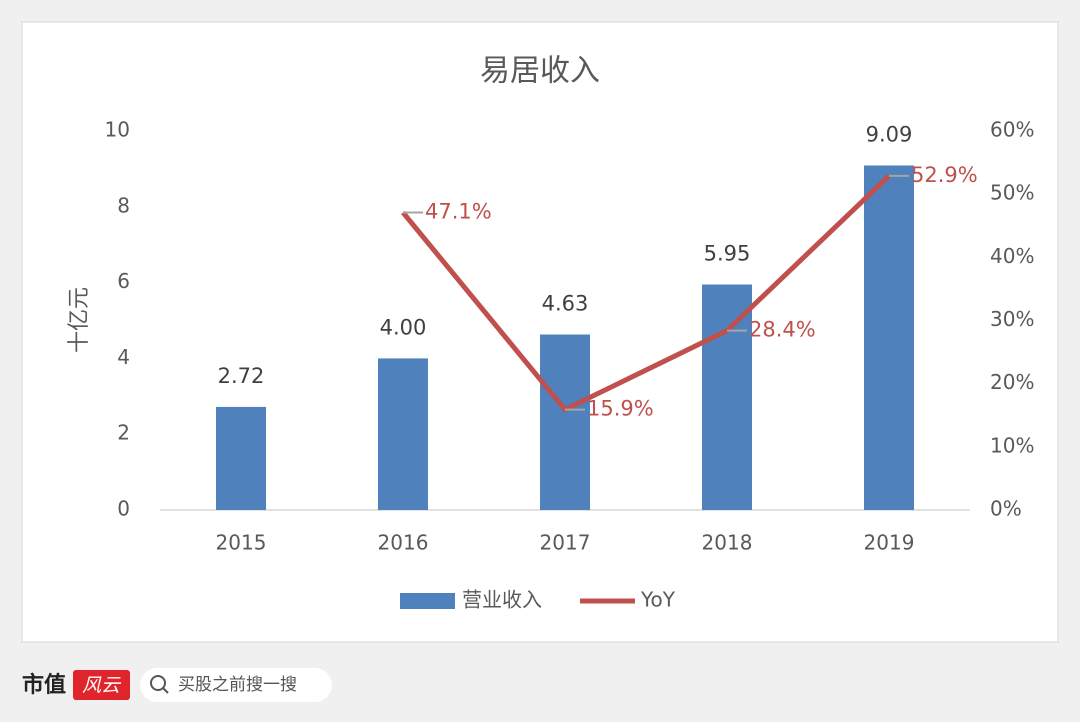 The height and width of the screenshot is (722, 1080). What do you see at coordinates (241, 376) in the screenshot?
I see `bar-label: 2.72` at bounding box center [241, 376].